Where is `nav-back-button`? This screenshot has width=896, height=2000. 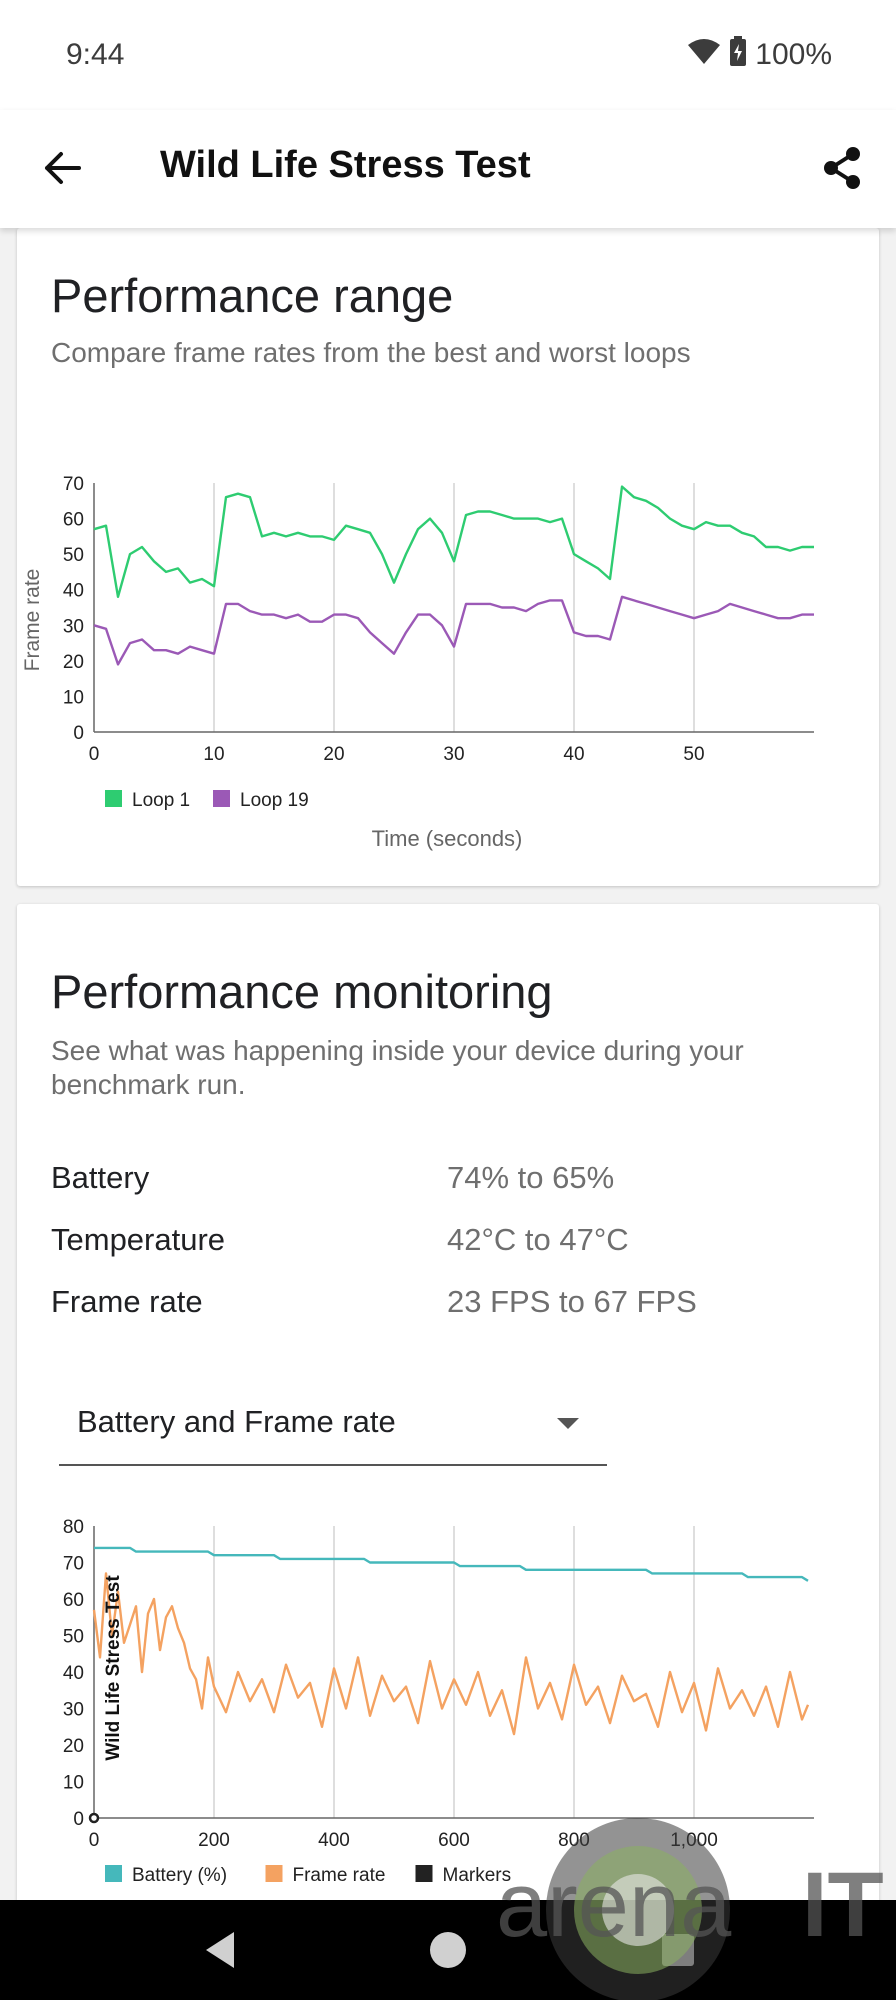
nav-back-button is located at coordinates (220, 1952).